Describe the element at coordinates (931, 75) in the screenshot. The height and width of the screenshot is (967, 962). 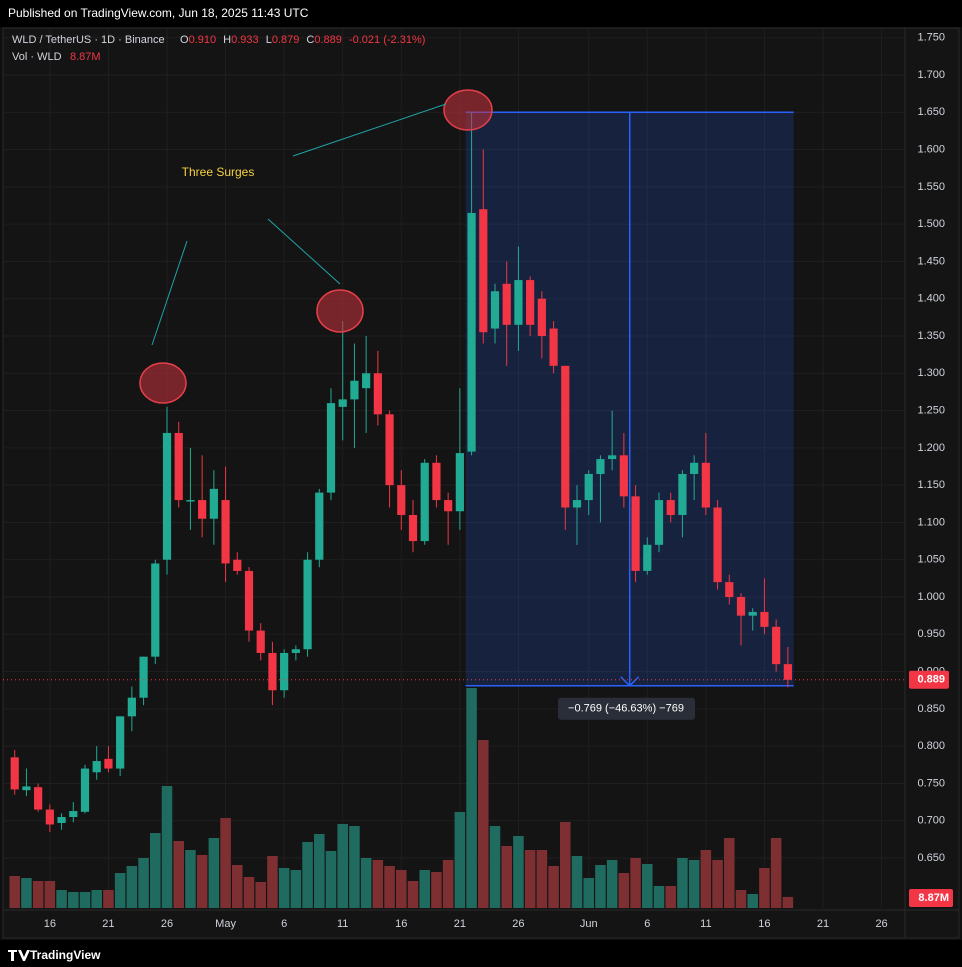
I see `y-tick-label: 1.700` at that location.